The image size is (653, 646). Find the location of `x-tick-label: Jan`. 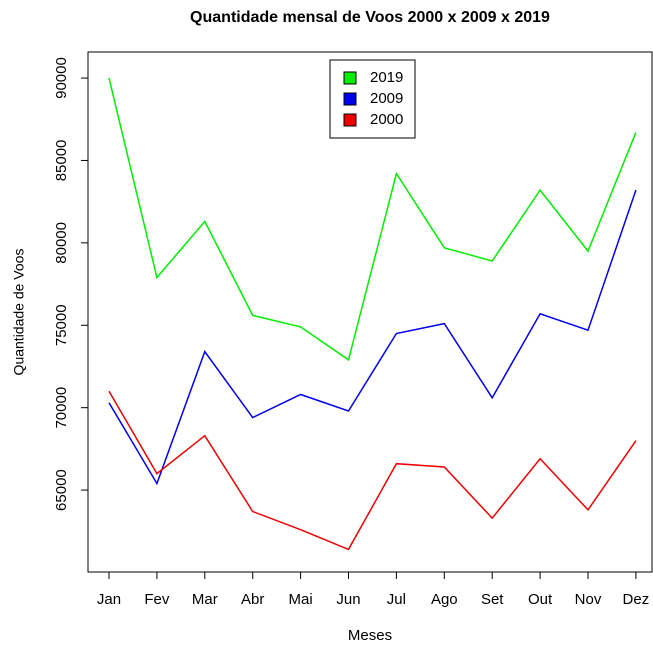

x-tick-label: Jan is located at coordinates (109, 599).